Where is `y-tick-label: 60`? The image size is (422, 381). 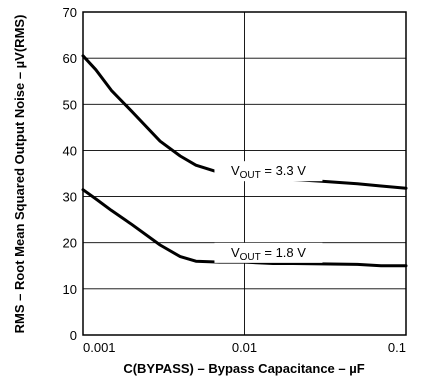
y-tick-label: 60 is located at coordinates (70, 58).